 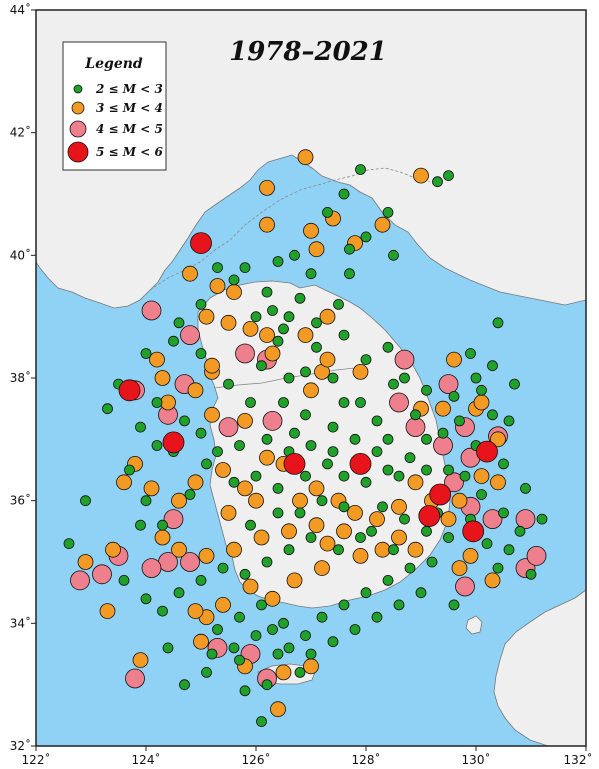 I want to click on x-tick-label: 130˚, so click(x=476, y=759).